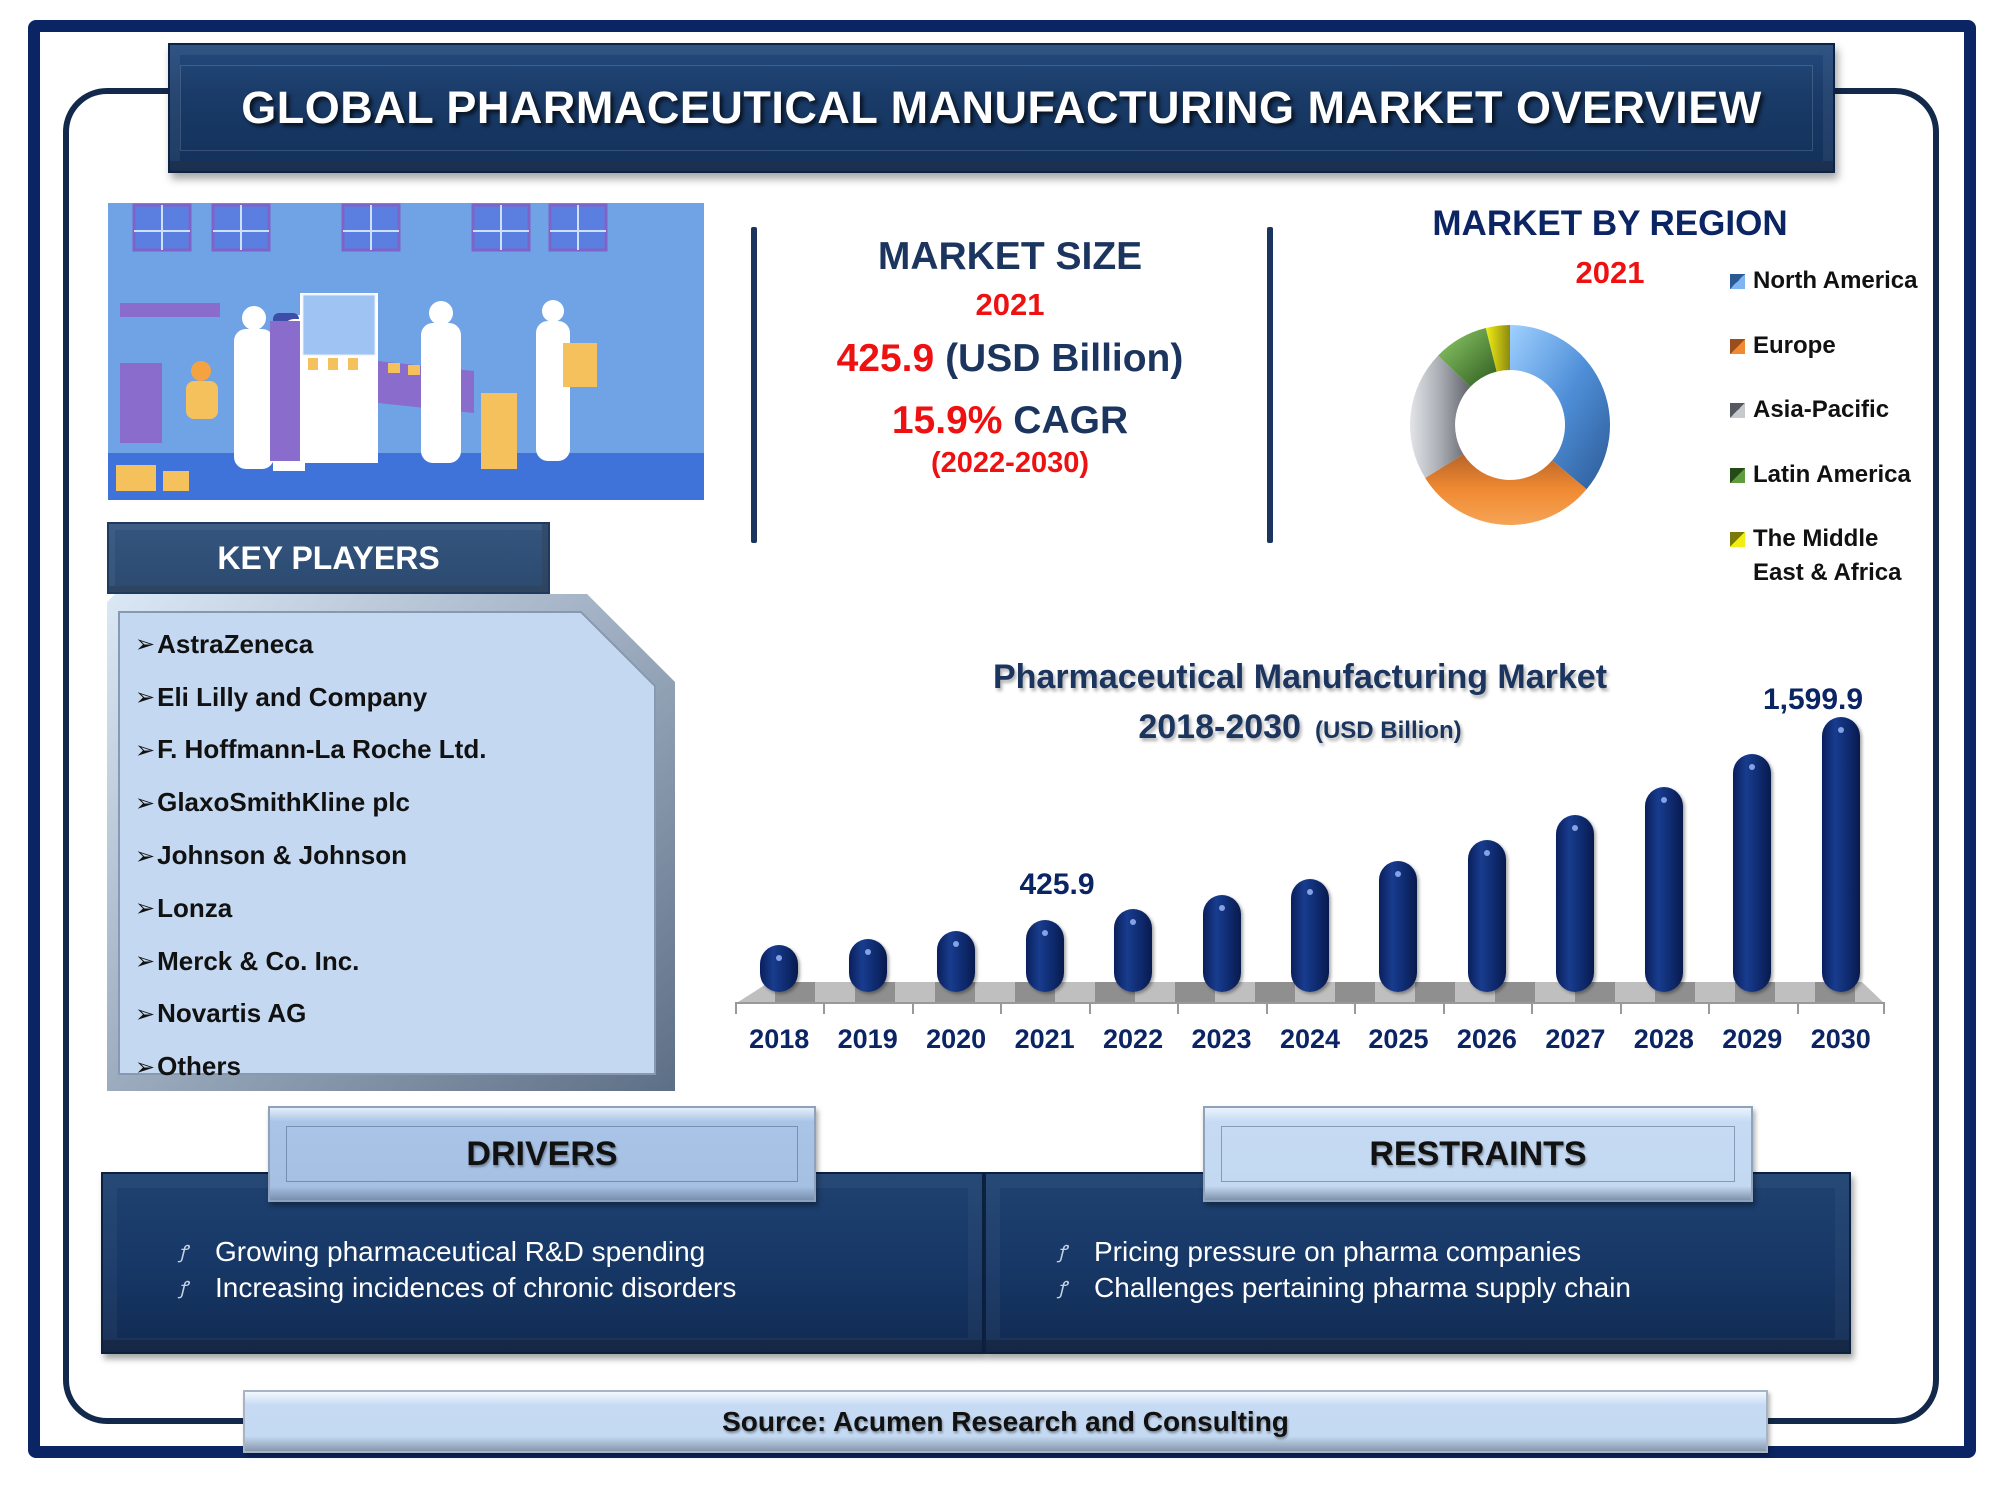  I want to click on factory-scene-icon, so click(406, 351).